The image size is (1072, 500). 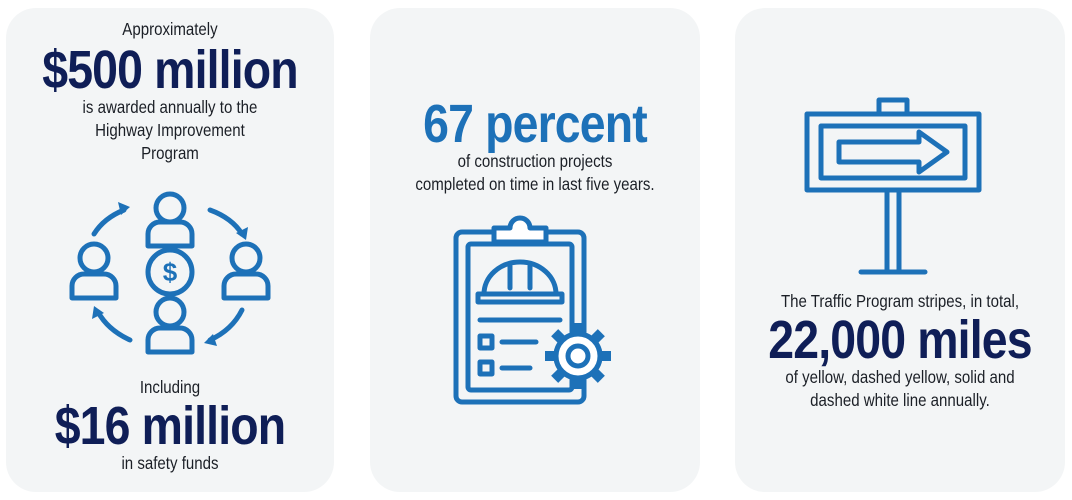 What do you see at coordinates (535, 124) in the screenshot?
I see `construction-stat: 67 percent` at bounding box center [535, 124].